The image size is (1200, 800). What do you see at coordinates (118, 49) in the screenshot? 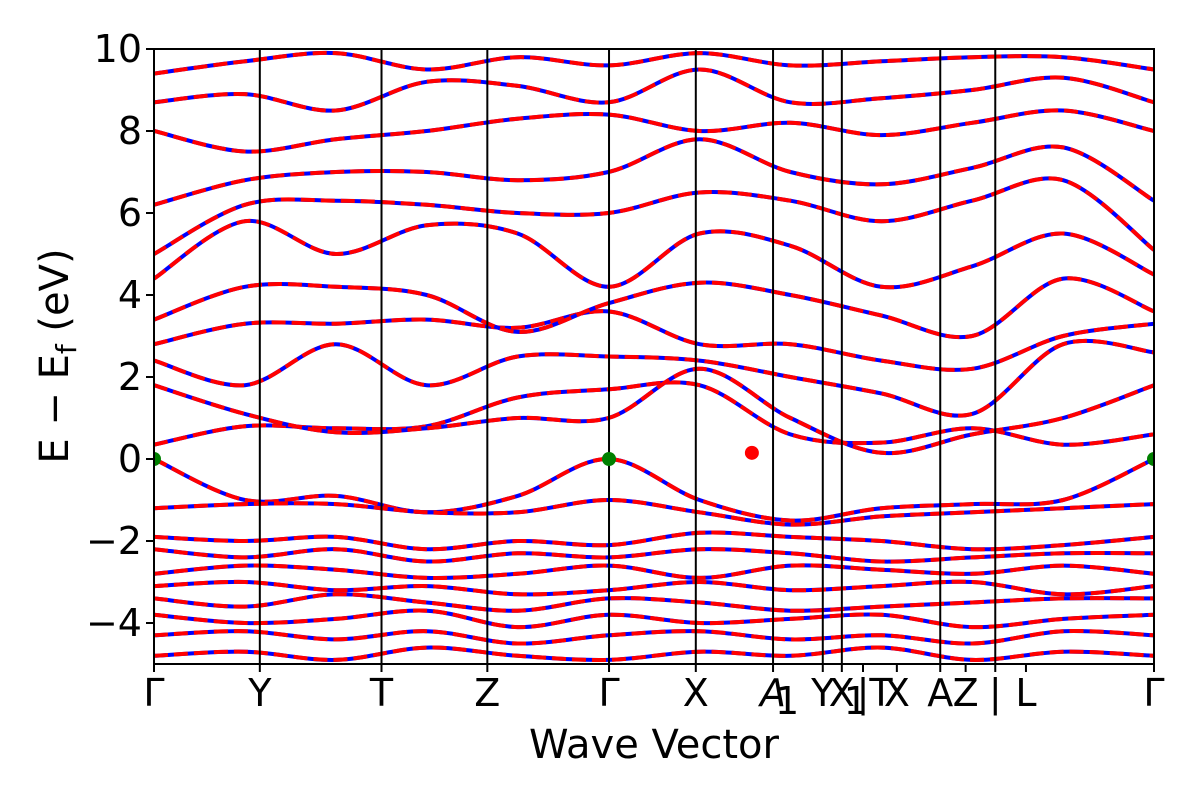
I see `y-tick-label: 10` at bounding box center [118, 49].